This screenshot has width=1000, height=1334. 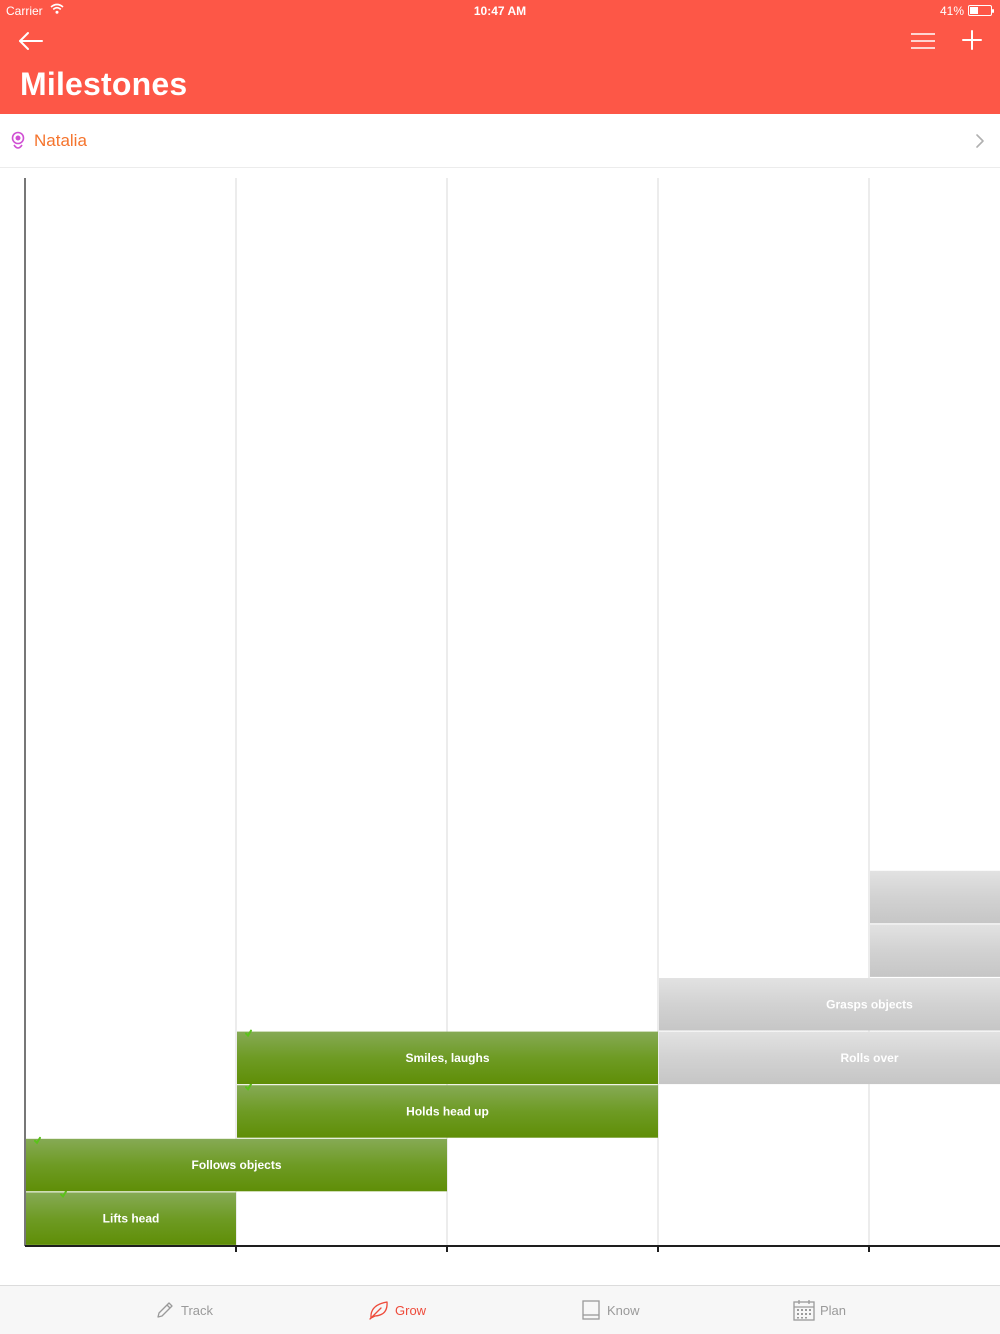 I want to click on tab-label: Plan, so click(x=833, y=1310).